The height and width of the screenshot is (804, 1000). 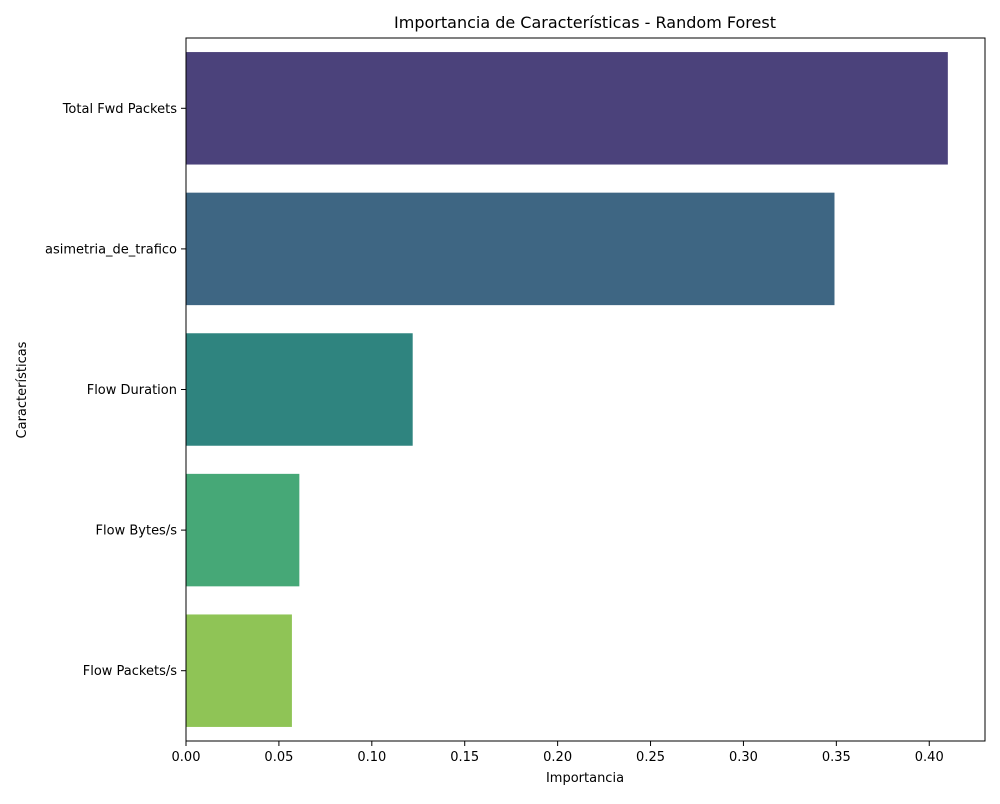 I want to click on x-tick-label: 0.20, so click(x=557, y=757).